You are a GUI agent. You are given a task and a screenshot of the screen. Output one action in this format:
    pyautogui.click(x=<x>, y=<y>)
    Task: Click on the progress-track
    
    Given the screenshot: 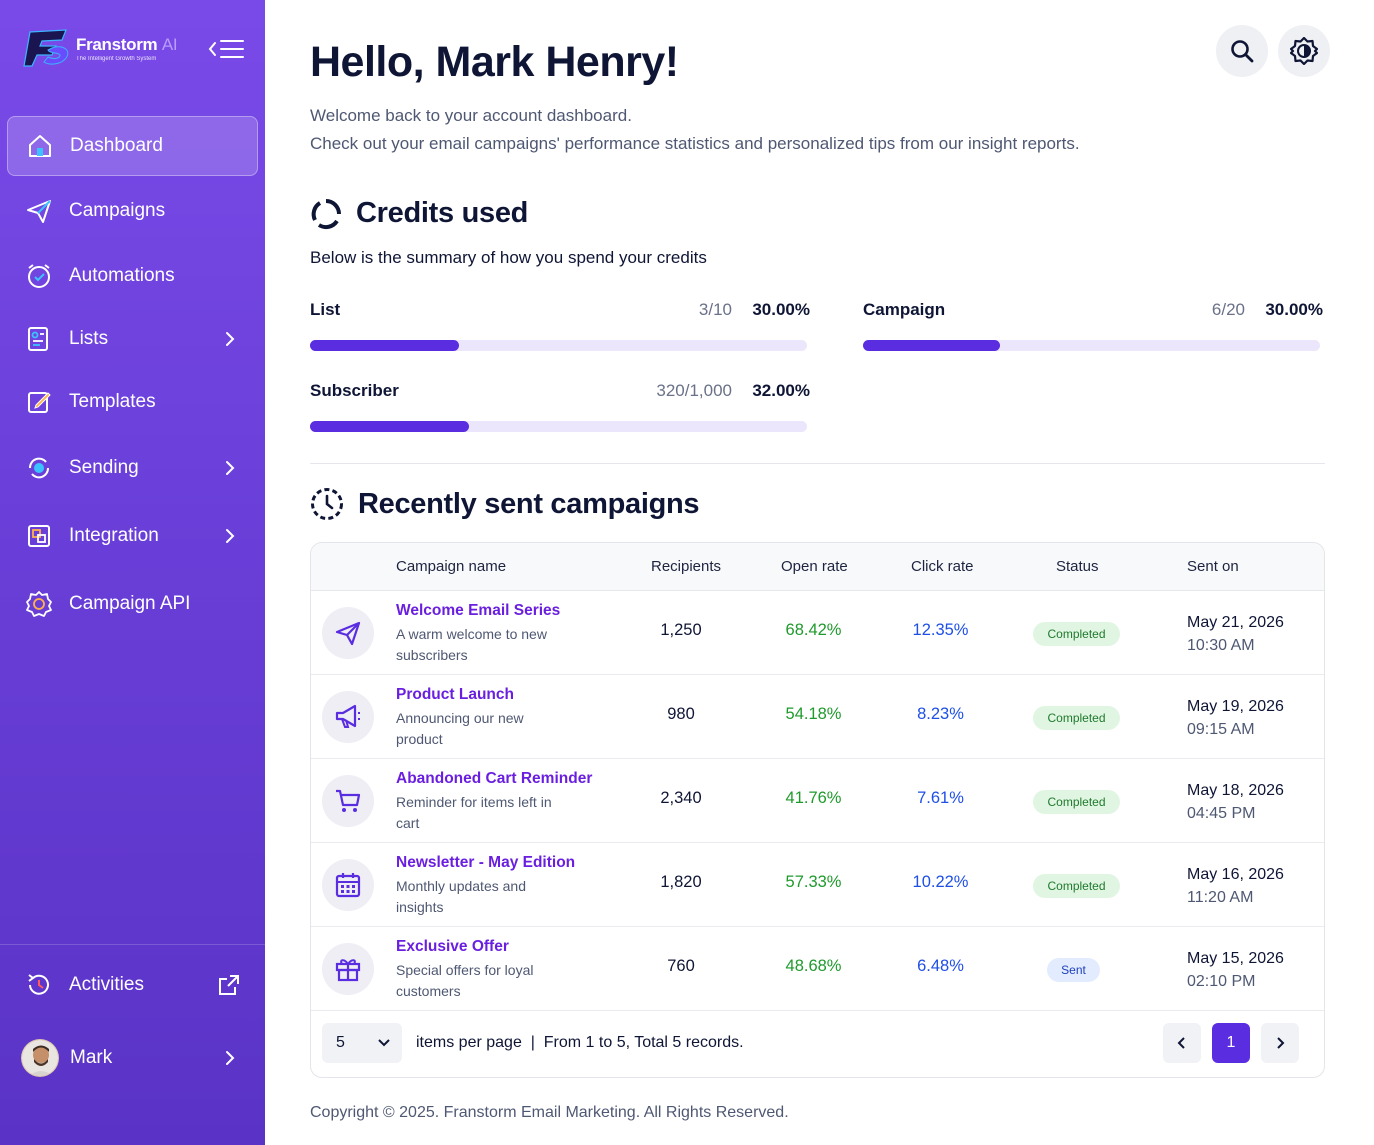 What is the action you would take?
    pyautogui.click(x=558, y=345)
    